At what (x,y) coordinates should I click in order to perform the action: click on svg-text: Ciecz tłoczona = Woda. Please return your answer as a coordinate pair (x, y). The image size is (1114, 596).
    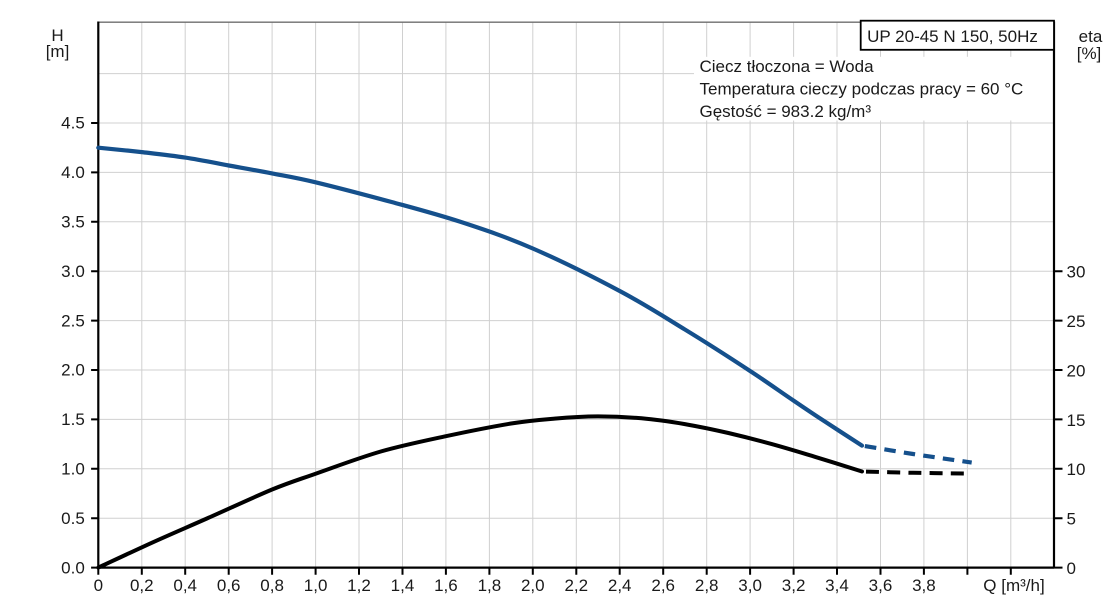
    Looking at the image, I should click on (787, 66).